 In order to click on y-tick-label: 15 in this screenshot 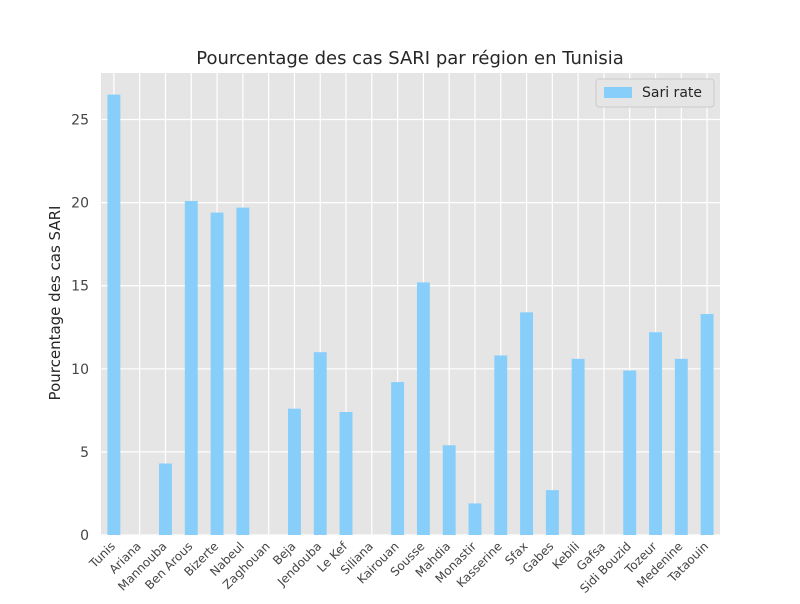, I will do `click(80, 287)`.